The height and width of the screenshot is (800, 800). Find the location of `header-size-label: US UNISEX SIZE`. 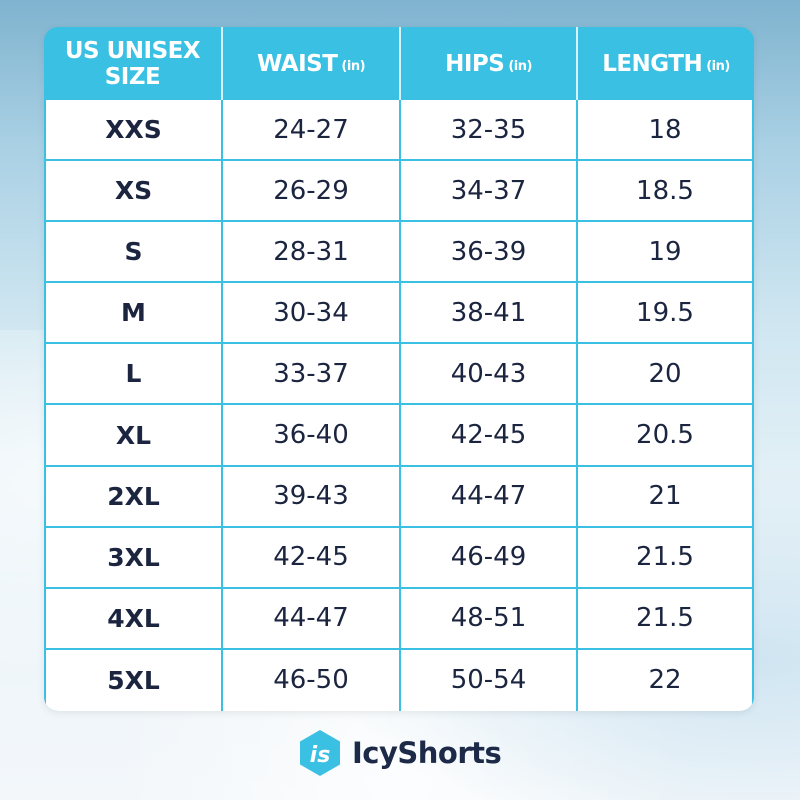

header-size-label: US UNISEX SIZE is located at coordinates (132, 63).